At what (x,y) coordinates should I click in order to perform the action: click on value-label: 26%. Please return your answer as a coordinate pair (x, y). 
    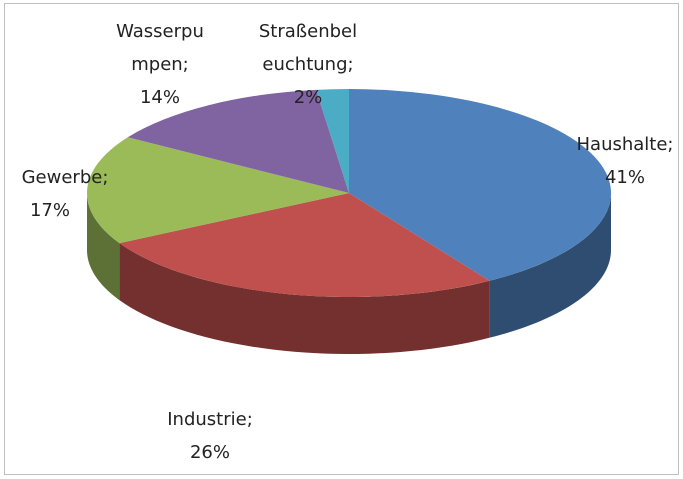
    Looking at the image, I should click on (210, 452).